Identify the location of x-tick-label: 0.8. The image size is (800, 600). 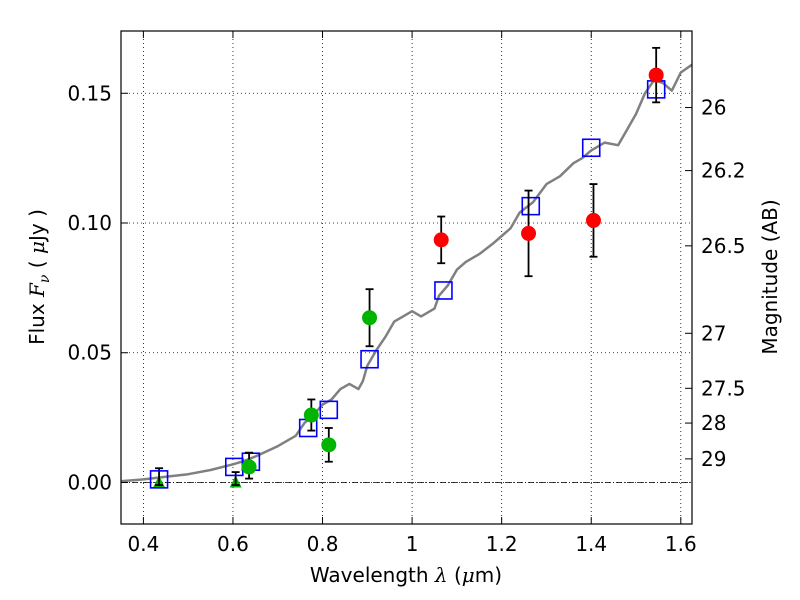
(323, 544).